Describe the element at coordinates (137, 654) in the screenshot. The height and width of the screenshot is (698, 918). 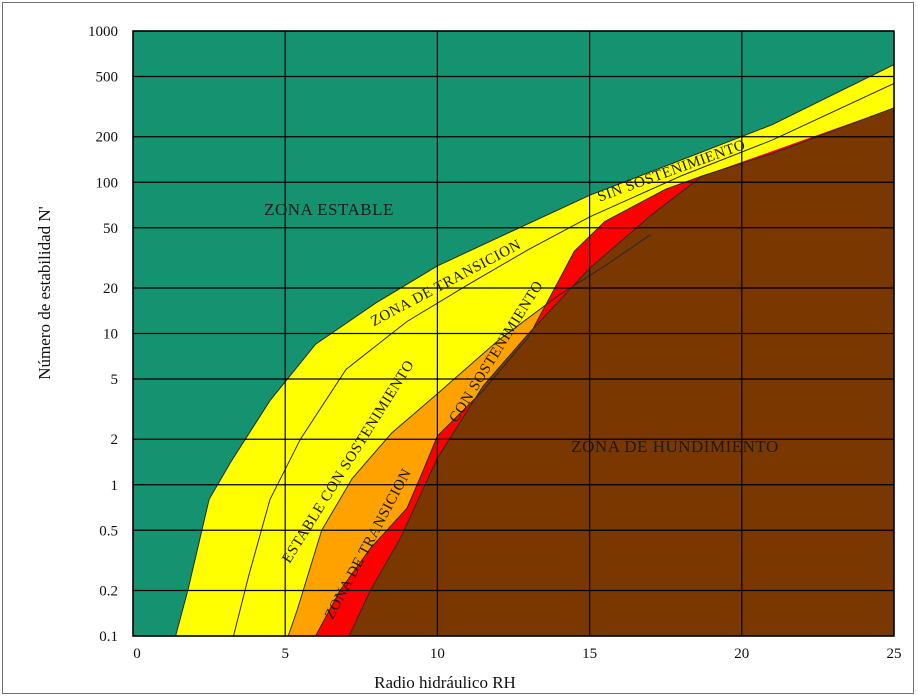
I see `x-tick-label: 0` at that location.